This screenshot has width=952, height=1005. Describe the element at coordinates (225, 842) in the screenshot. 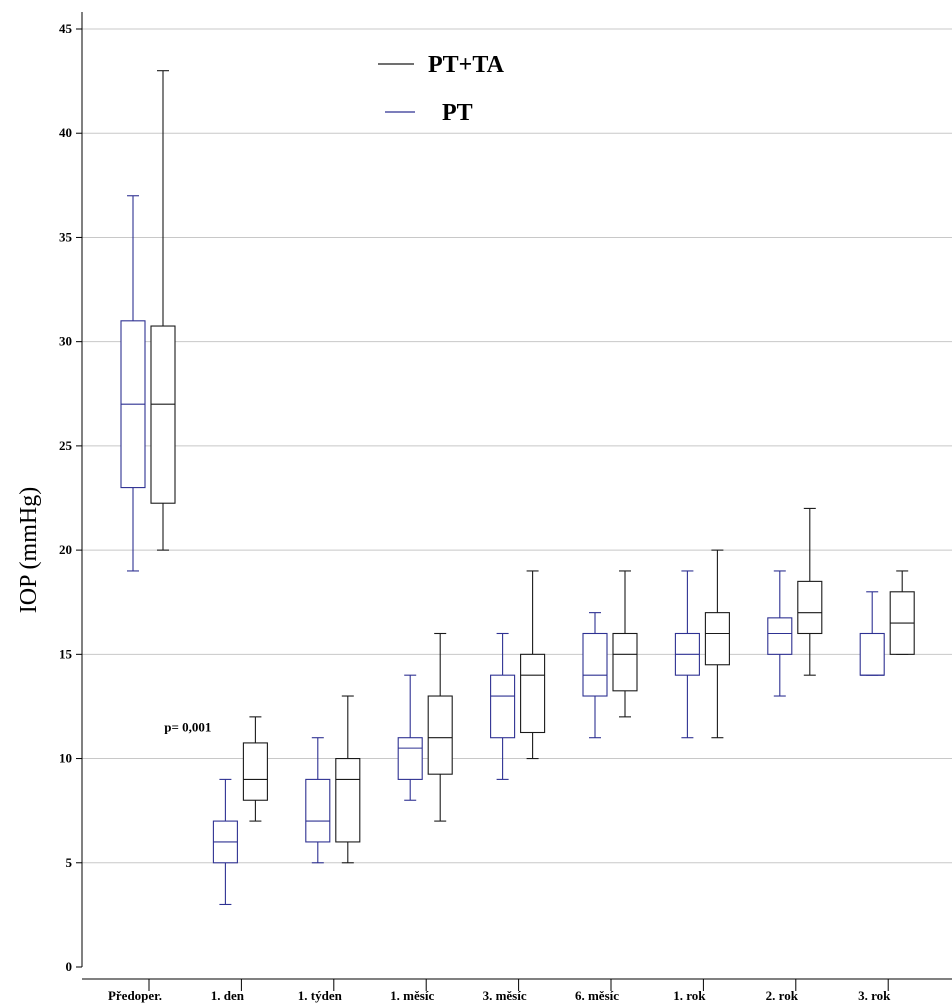

I see `box-pt-1-den` at that location.